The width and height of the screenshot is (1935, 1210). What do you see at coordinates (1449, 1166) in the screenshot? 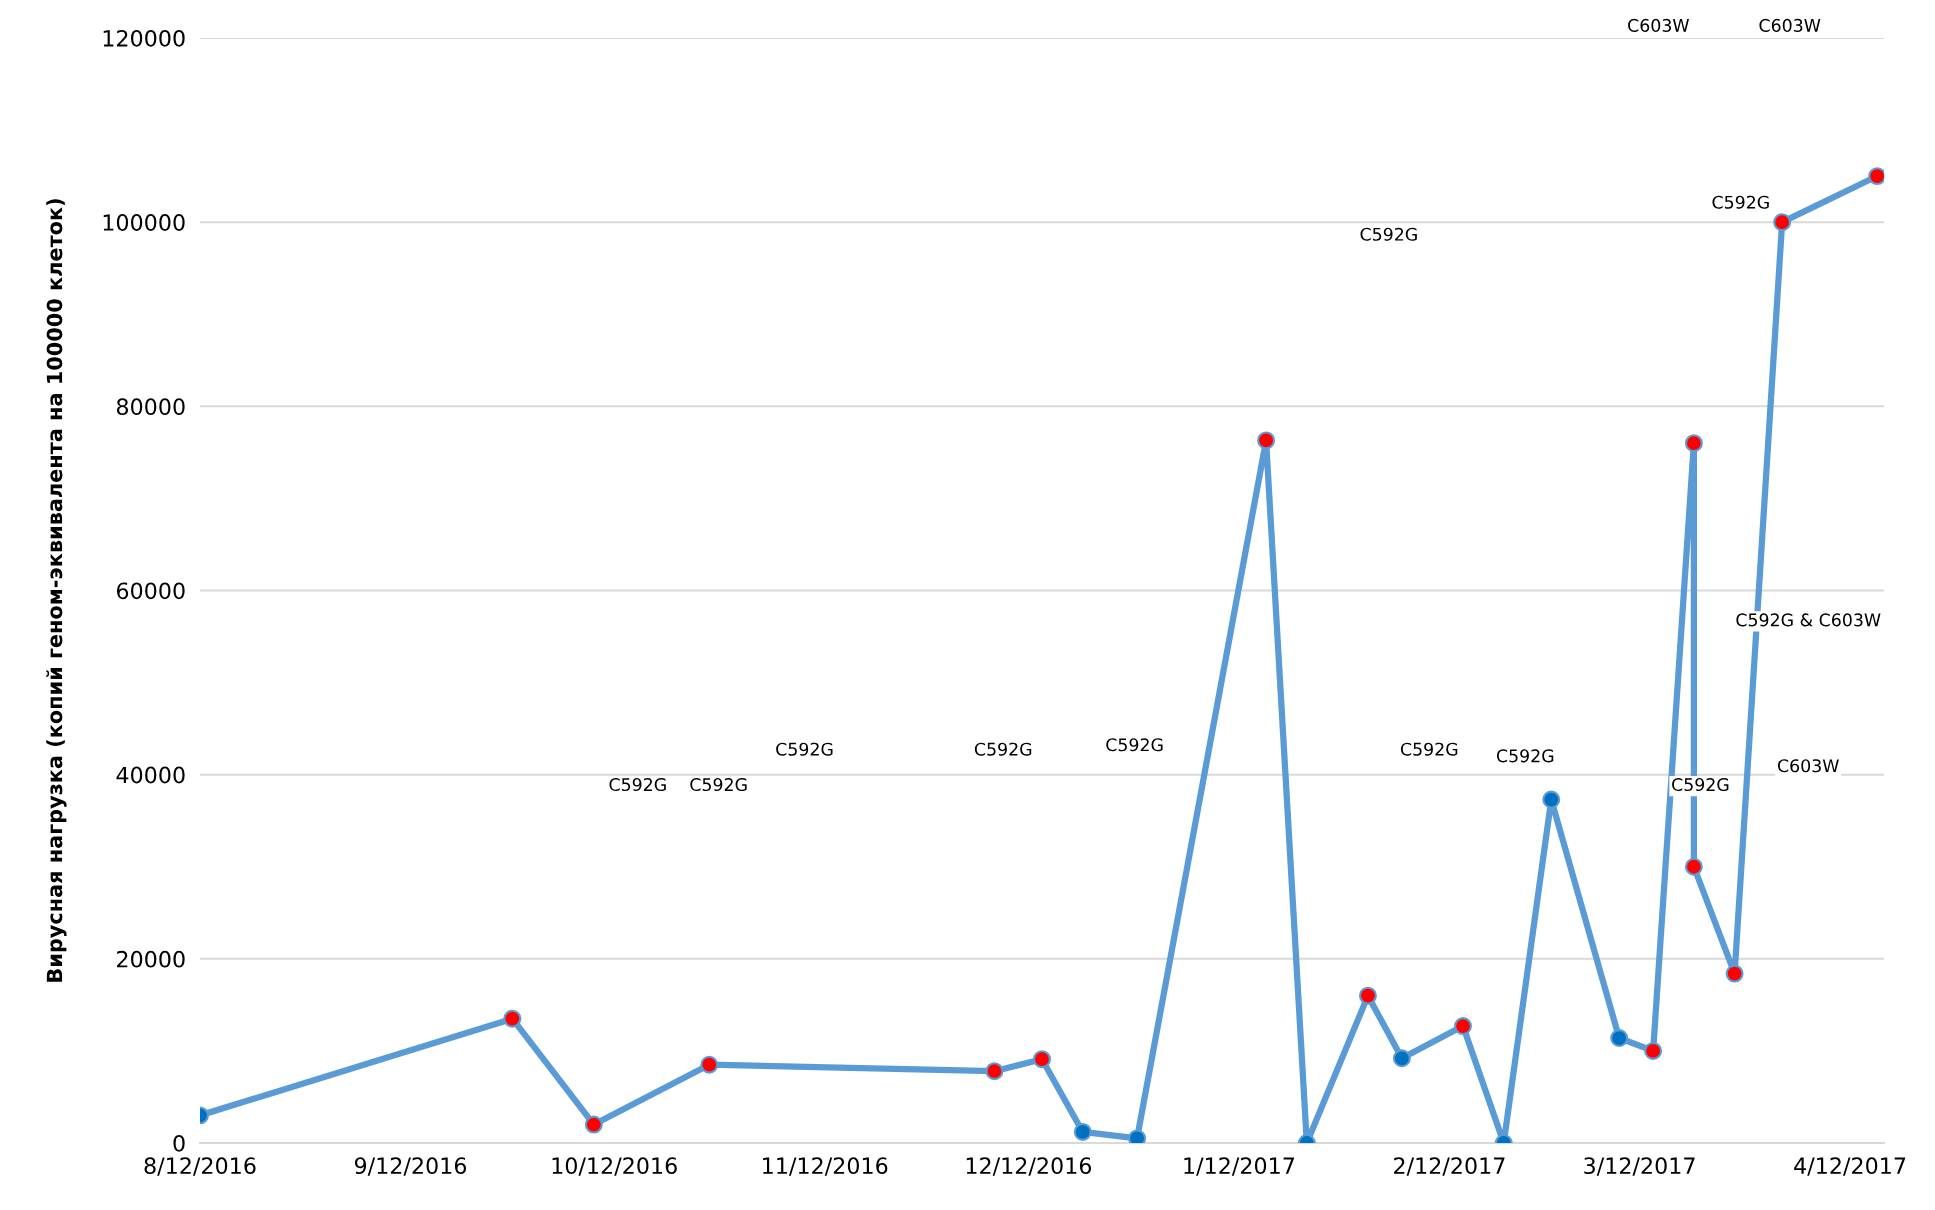
I see `x-tick-label: 2/12/2017` at bounding box center [1449, 1166].